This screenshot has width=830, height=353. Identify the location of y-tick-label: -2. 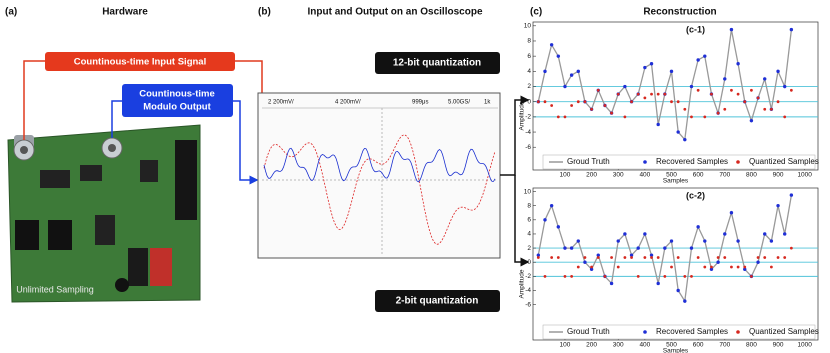
(528, 276).